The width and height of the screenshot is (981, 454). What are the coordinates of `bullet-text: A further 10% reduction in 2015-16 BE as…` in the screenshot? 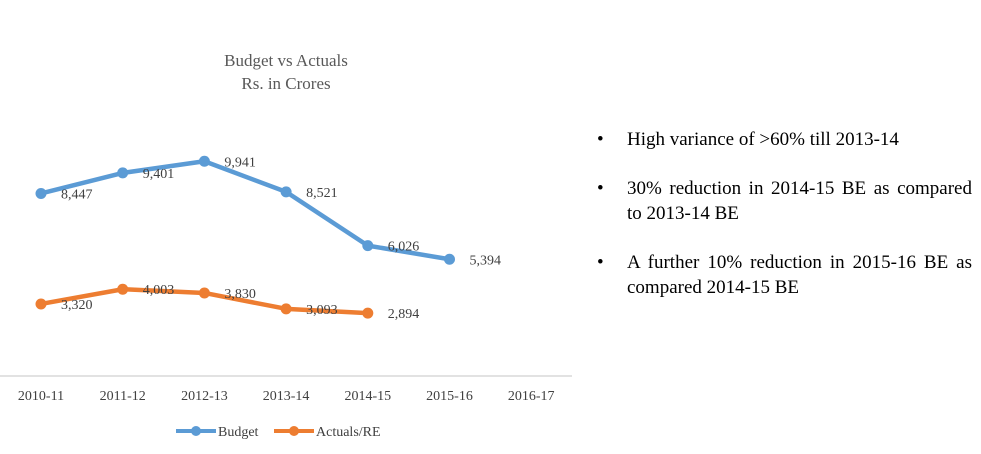 It's located at (799, 275).